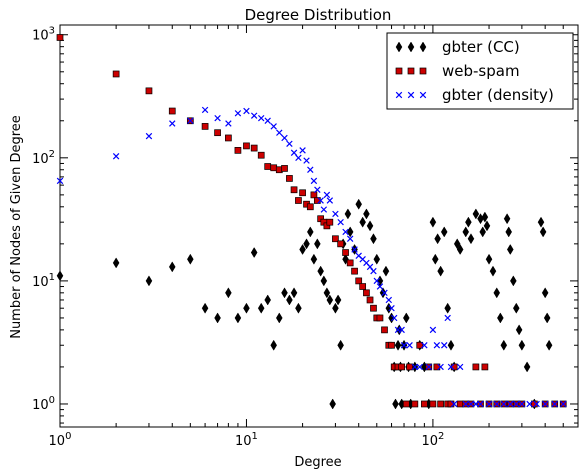 The width and height of the screenshot is (579, 471). What do you see at coordinates (60, 440) in the screenshot?
I see `x-tick-label: 10⁰` at bounding box center [60, 440].